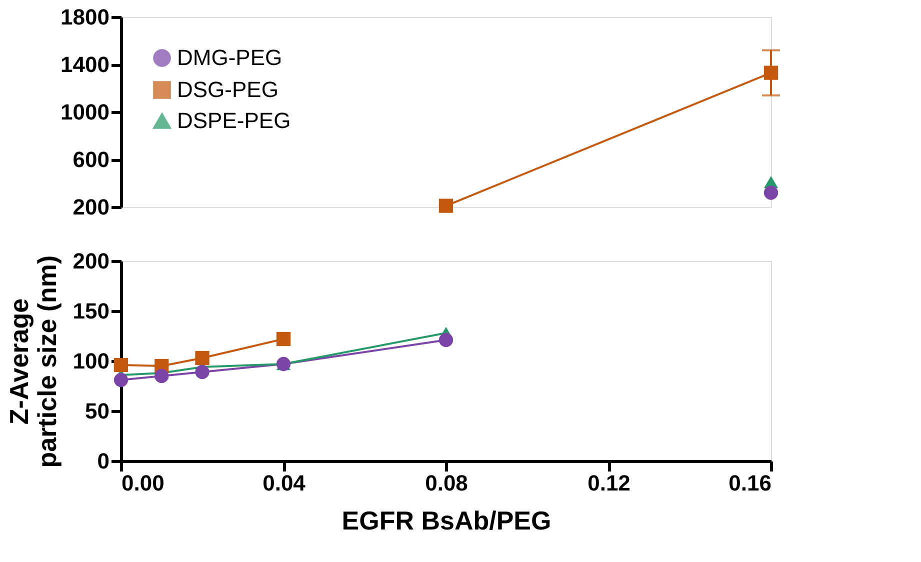 The height and width of the screenshot is (562, 921). Describe the element at coordinates (85, 112) in the screenshot. I see `y-tick-label: 1000` at that location.